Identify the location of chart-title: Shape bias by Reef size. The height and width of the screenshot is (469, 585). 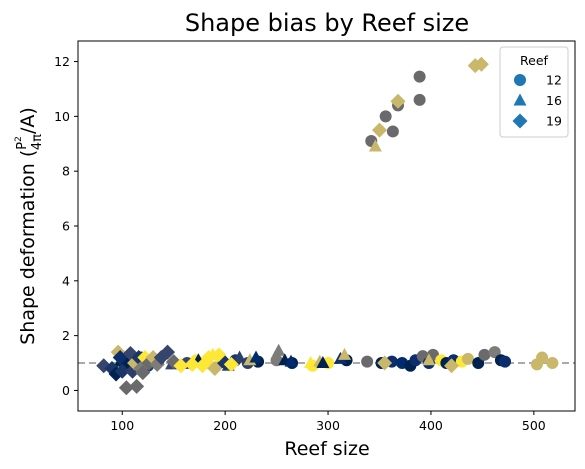
(327, 23).